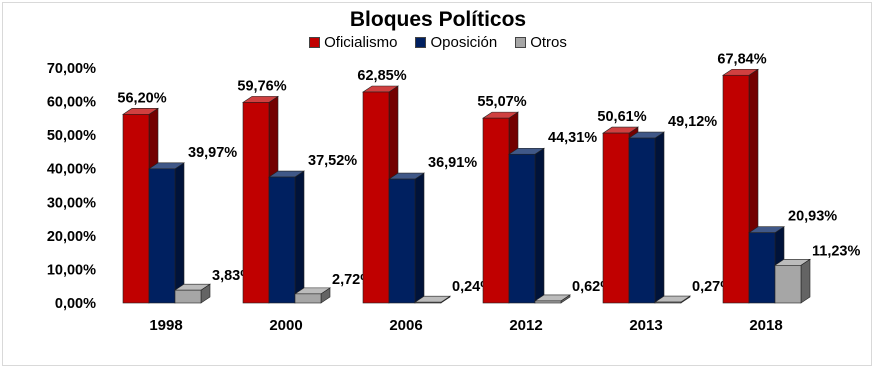 The image size is (876, 370). What do you see at coordinates (645, 325) in the screenshot?
I see `x-tick-label: 2013` at bounding box center [645, 325].